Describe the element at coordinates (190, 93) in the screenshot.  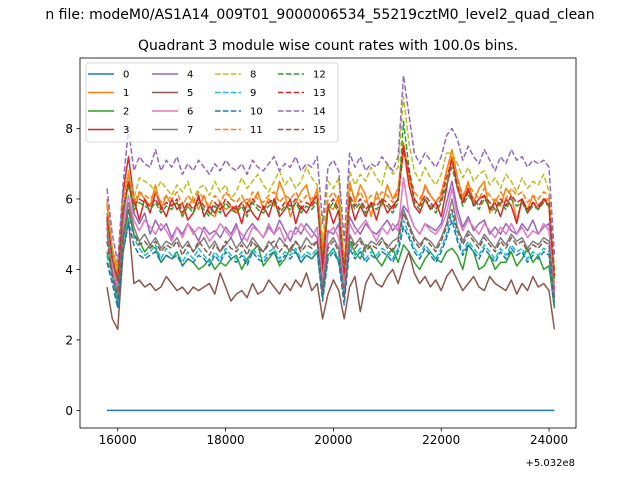
I see `legend-label-5: 5` at that location.